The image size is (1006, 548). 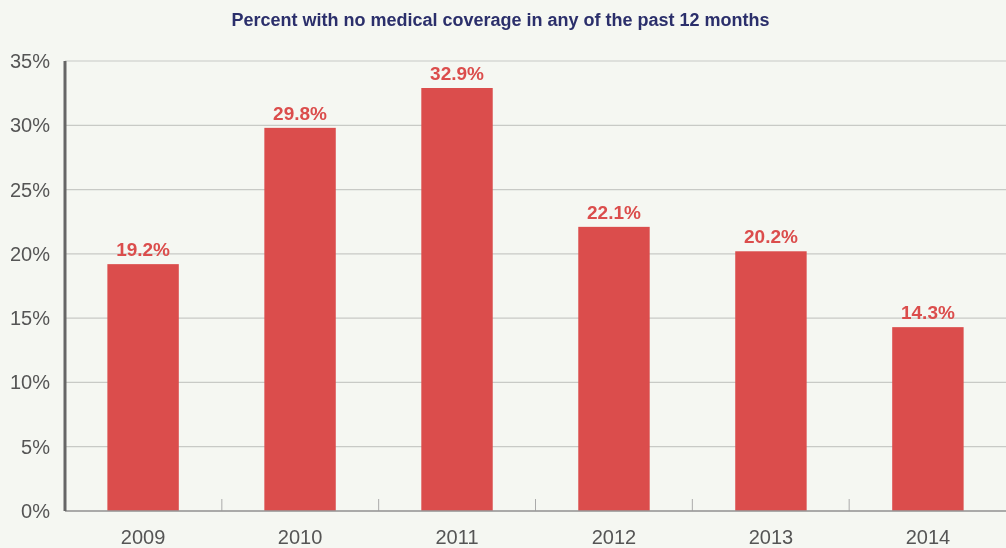 What do you see at coordinates (928, 537) in the screenshot?
I see `x-tick-label: 2014` at bounding box center [928, 537].